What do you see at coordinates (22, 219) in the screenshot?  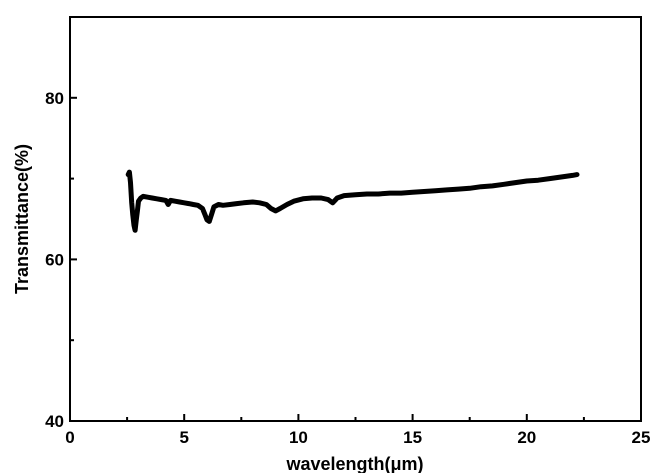 I see `y-axis-title: Transmittance(%)` at bounding box center [22, 219].